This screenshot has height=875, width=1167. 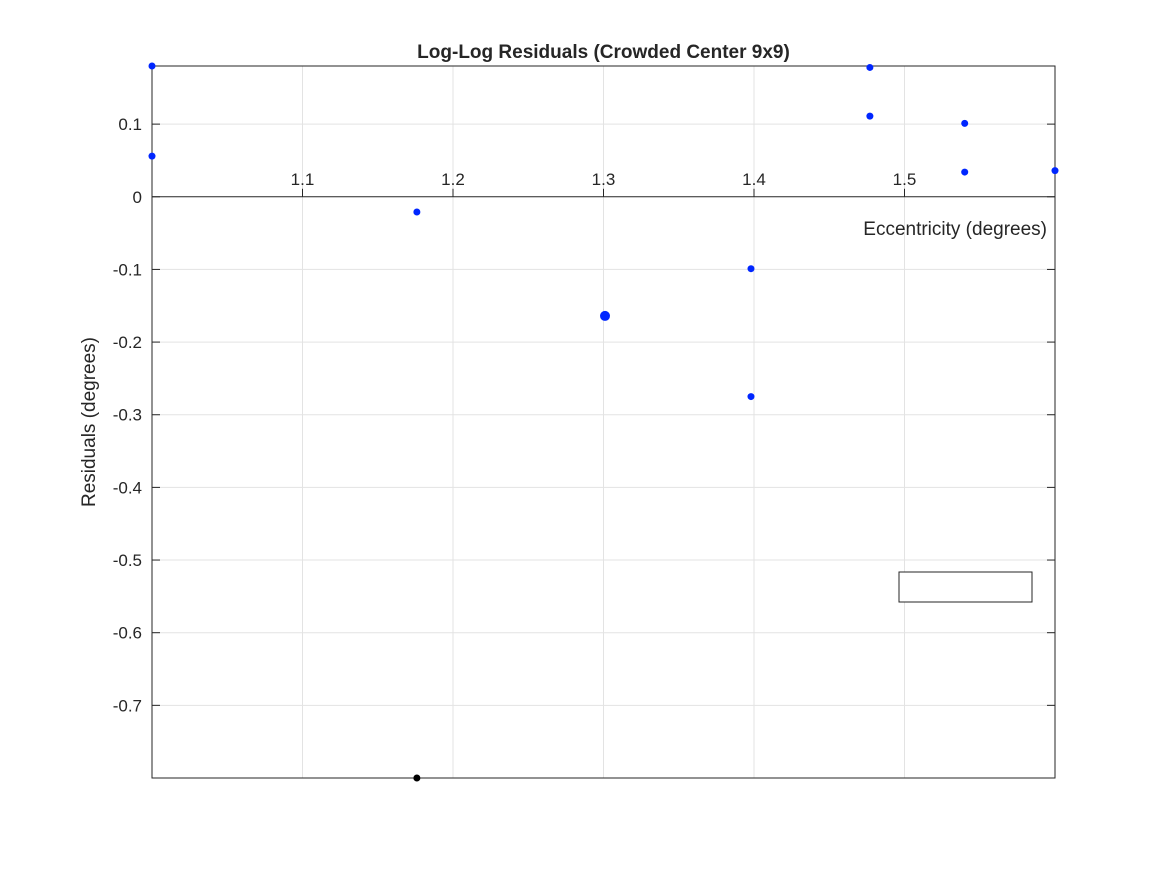 What do you see at coordinates (127, 269) in the screenshot?
I see `y-tick-label: -0.1` at bounding box center [127, 269].